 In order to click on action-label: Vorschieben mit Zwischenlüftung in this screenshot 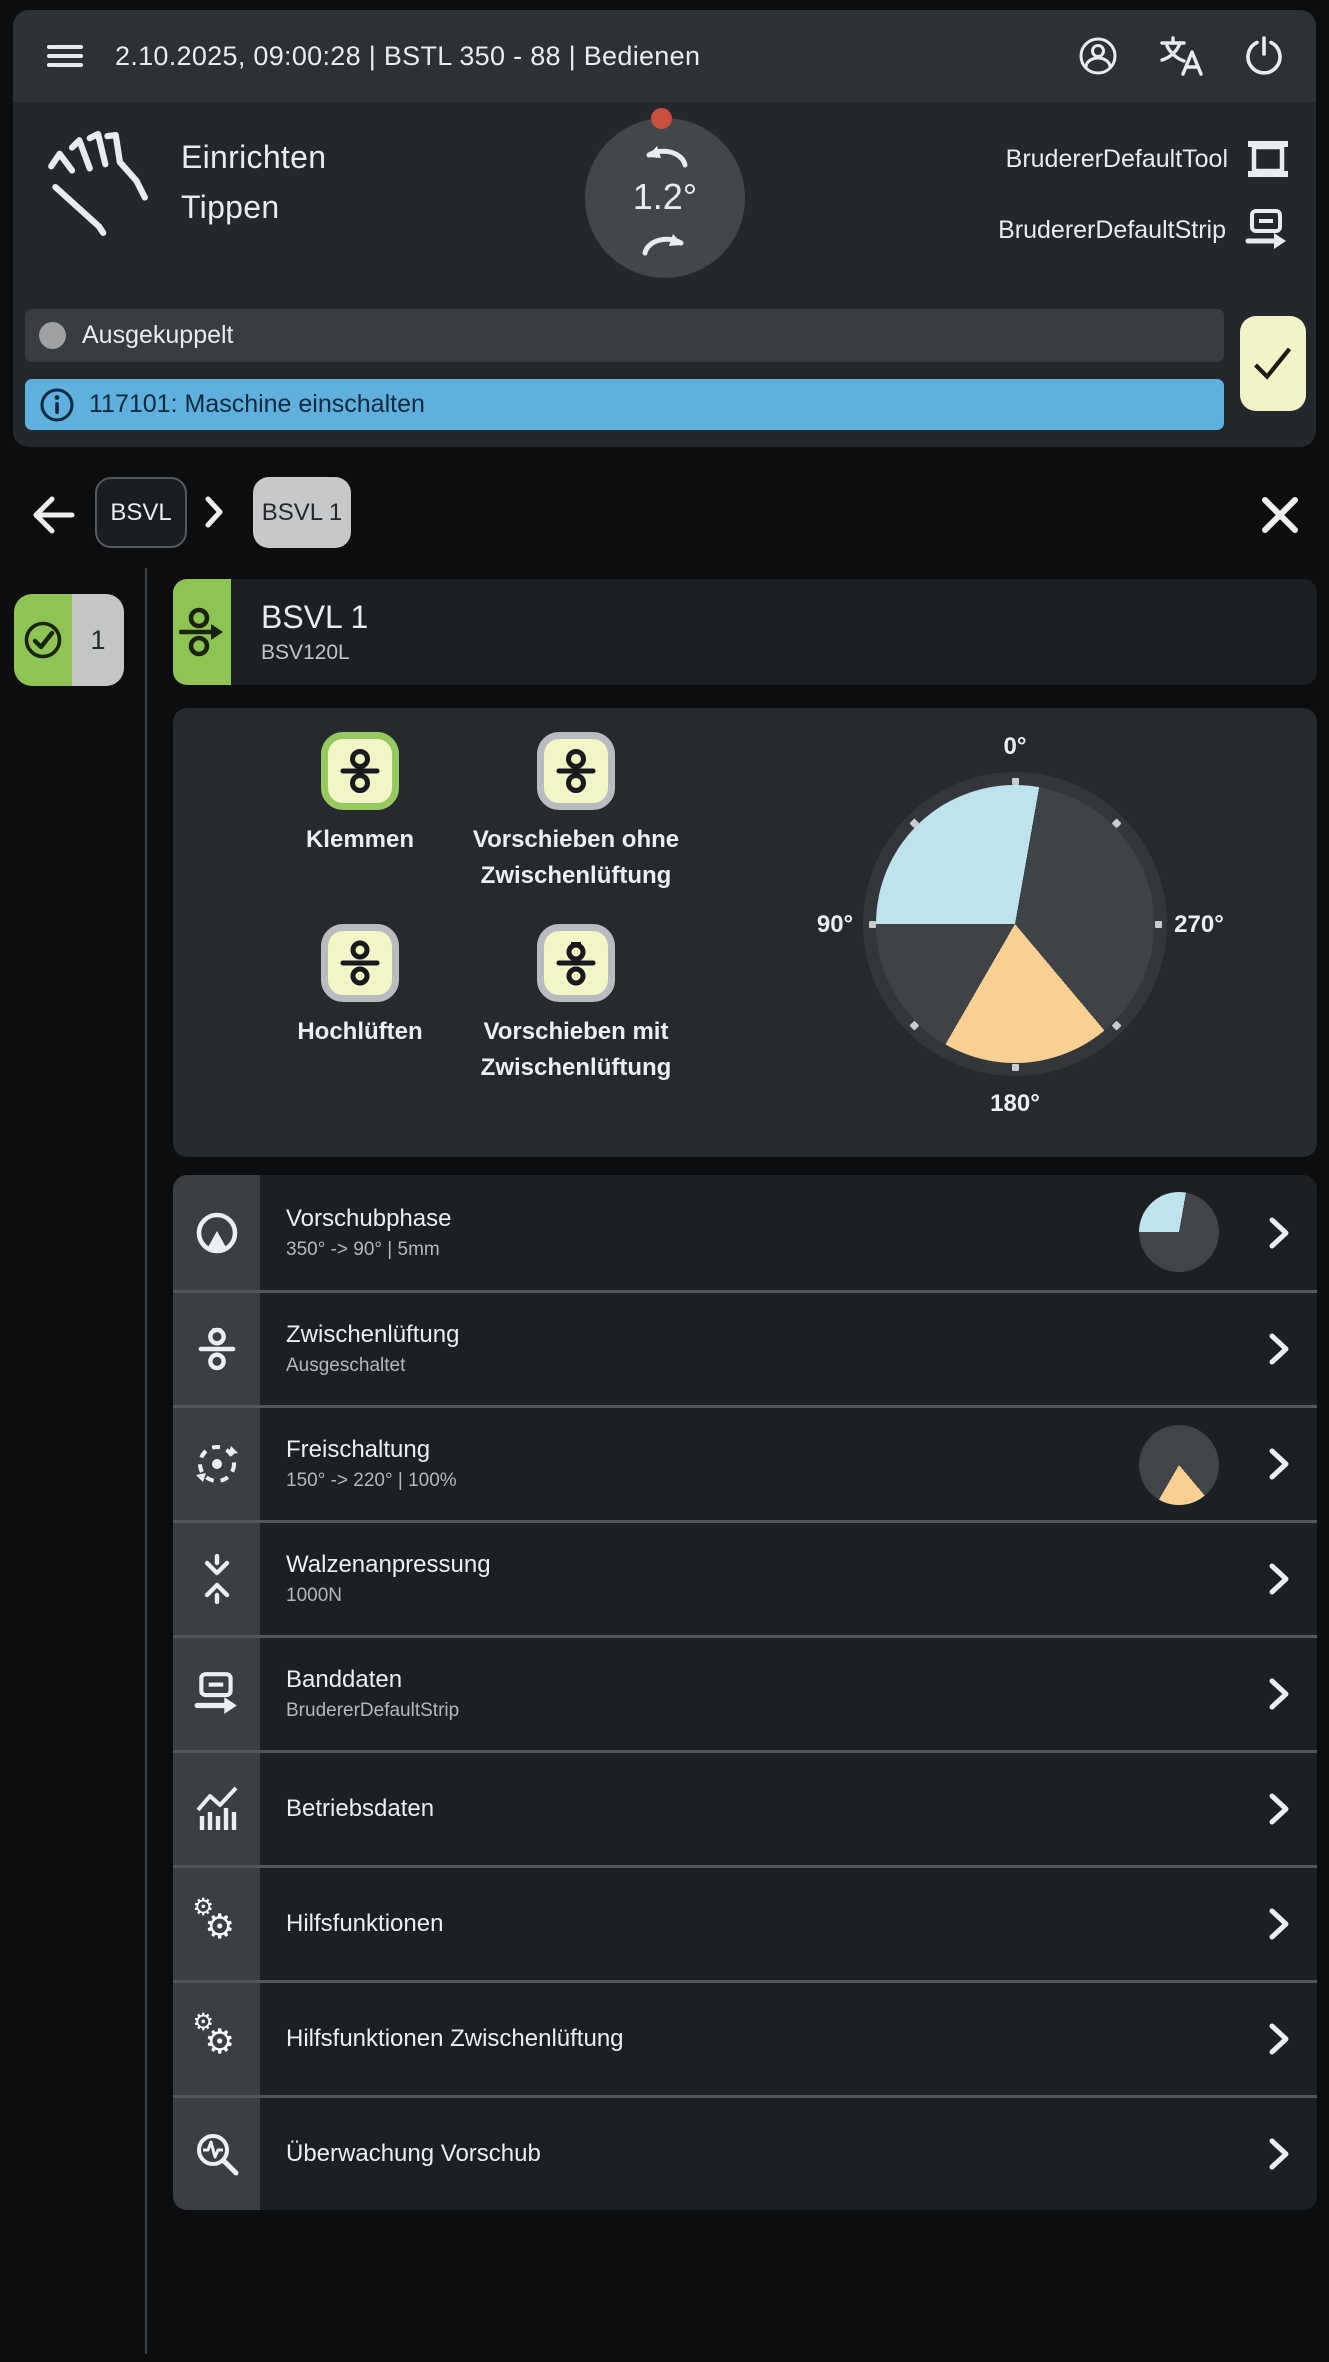, I will do `click(576, 1049)`.